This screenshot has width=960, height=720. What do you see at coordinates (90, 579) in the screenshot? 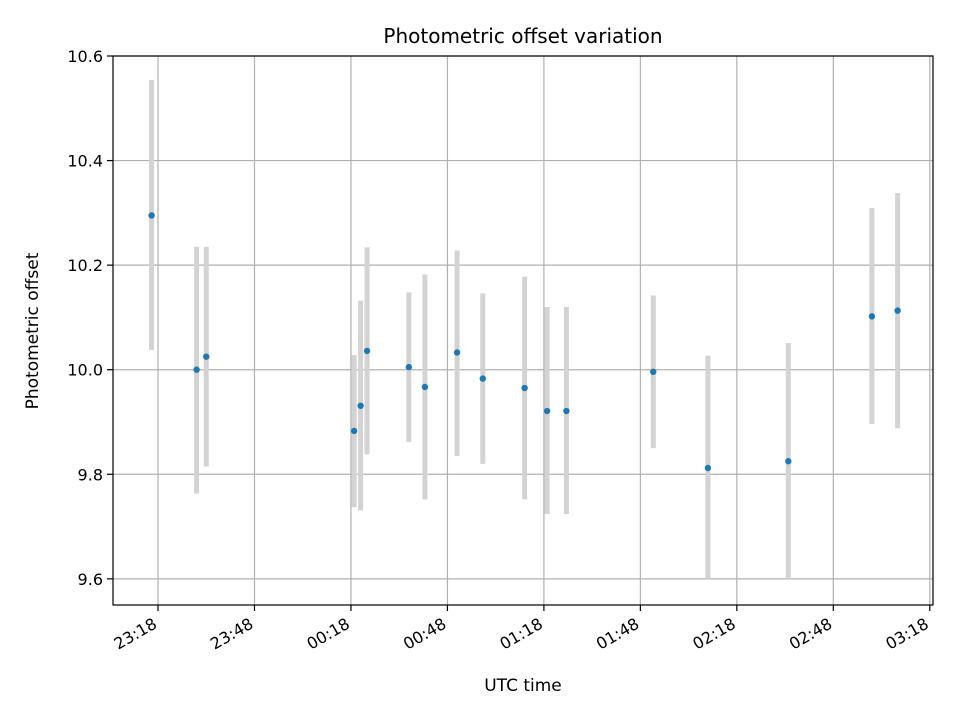
I see `y-tick-label: 9.6` at bounding box center [90, 579].